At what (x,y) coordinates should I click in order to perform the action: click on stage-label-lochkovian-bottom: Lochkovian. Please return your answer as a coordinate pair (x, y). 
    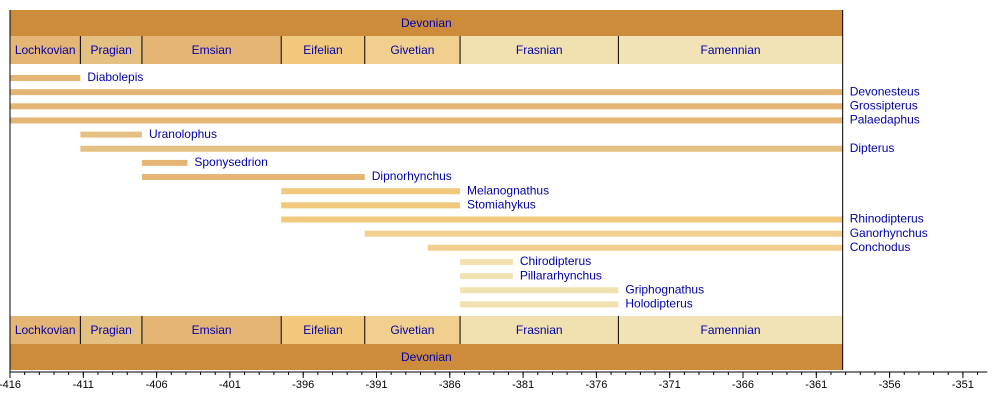
    Looking at the image, I should click on (45, 330).